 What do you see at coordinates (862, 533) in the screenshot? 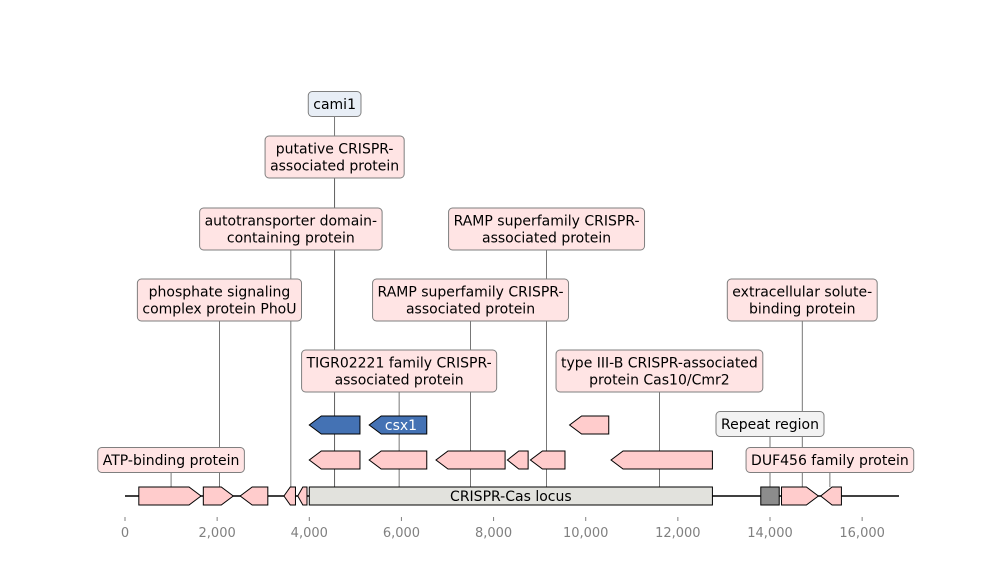
I see `x-tick-label: 16,000` at bounding box center [862, 533].